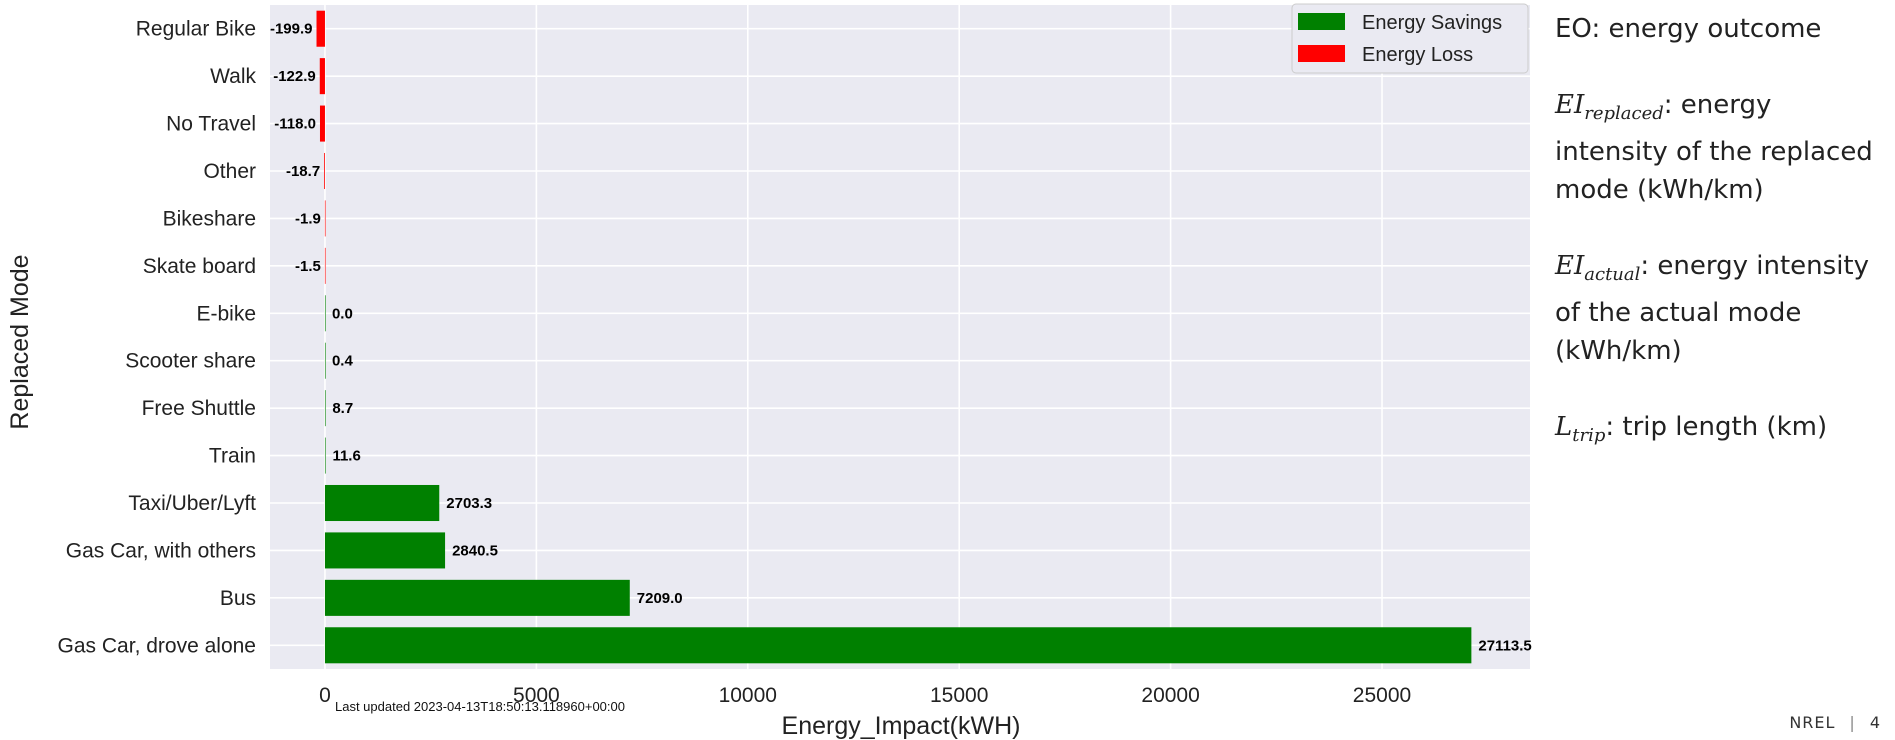  Describe the element at coordinates (1875, 722) in the screenshot. I see `footer-page-number: 4` at that location.